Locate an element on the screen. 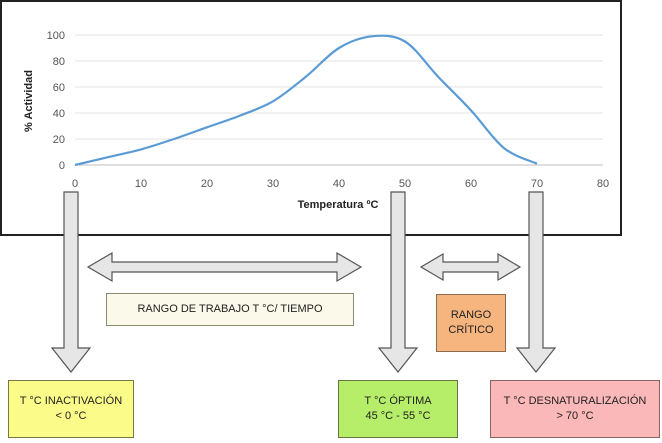 The image size is (662, 443). y-tick-labels: 0 20 40 60 80 100 is located at coordinates (56, 101).